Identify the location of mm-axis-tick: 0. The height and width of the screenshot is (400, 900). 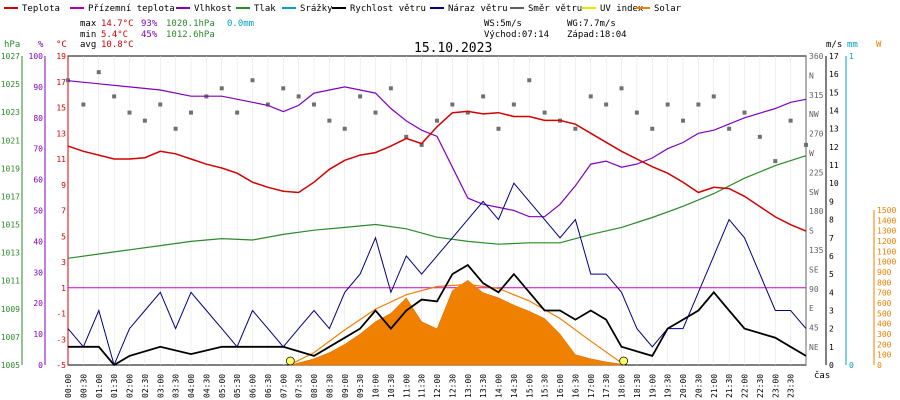
(851, 365).